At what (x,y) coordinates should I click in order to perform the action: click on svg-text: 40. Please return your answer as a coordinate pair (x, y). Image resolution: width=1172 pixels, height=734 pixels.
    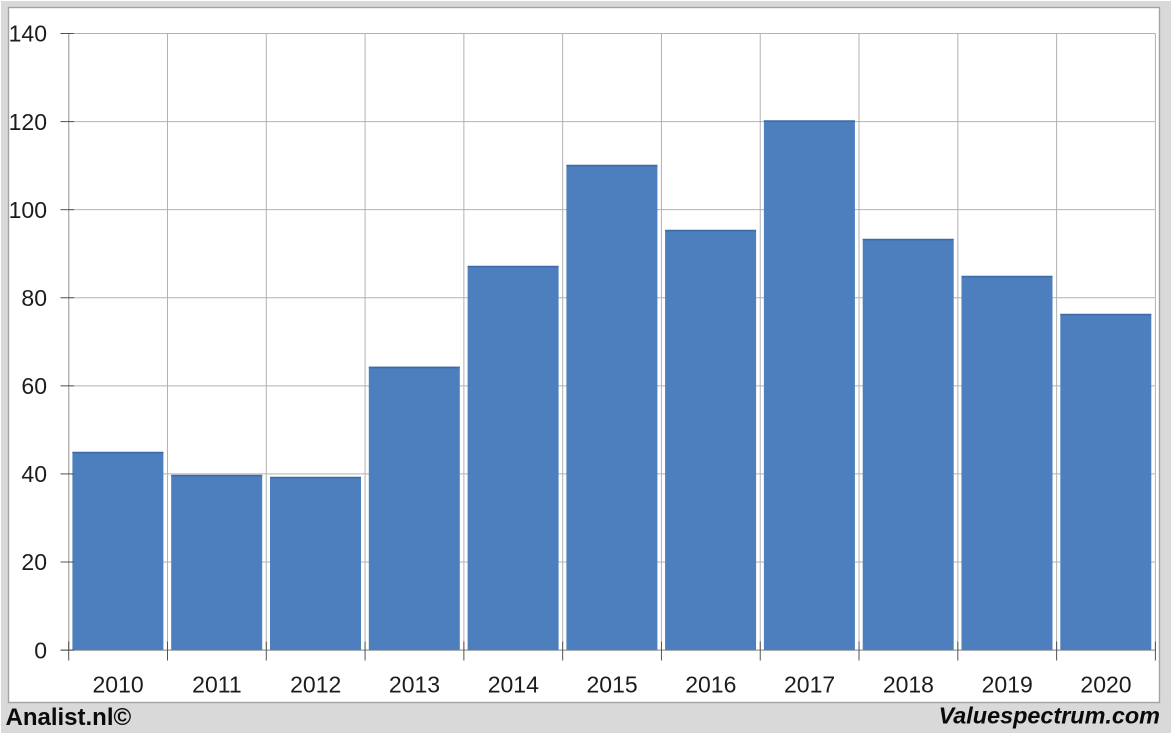
    Looking at the image, I should click on (34, 474).